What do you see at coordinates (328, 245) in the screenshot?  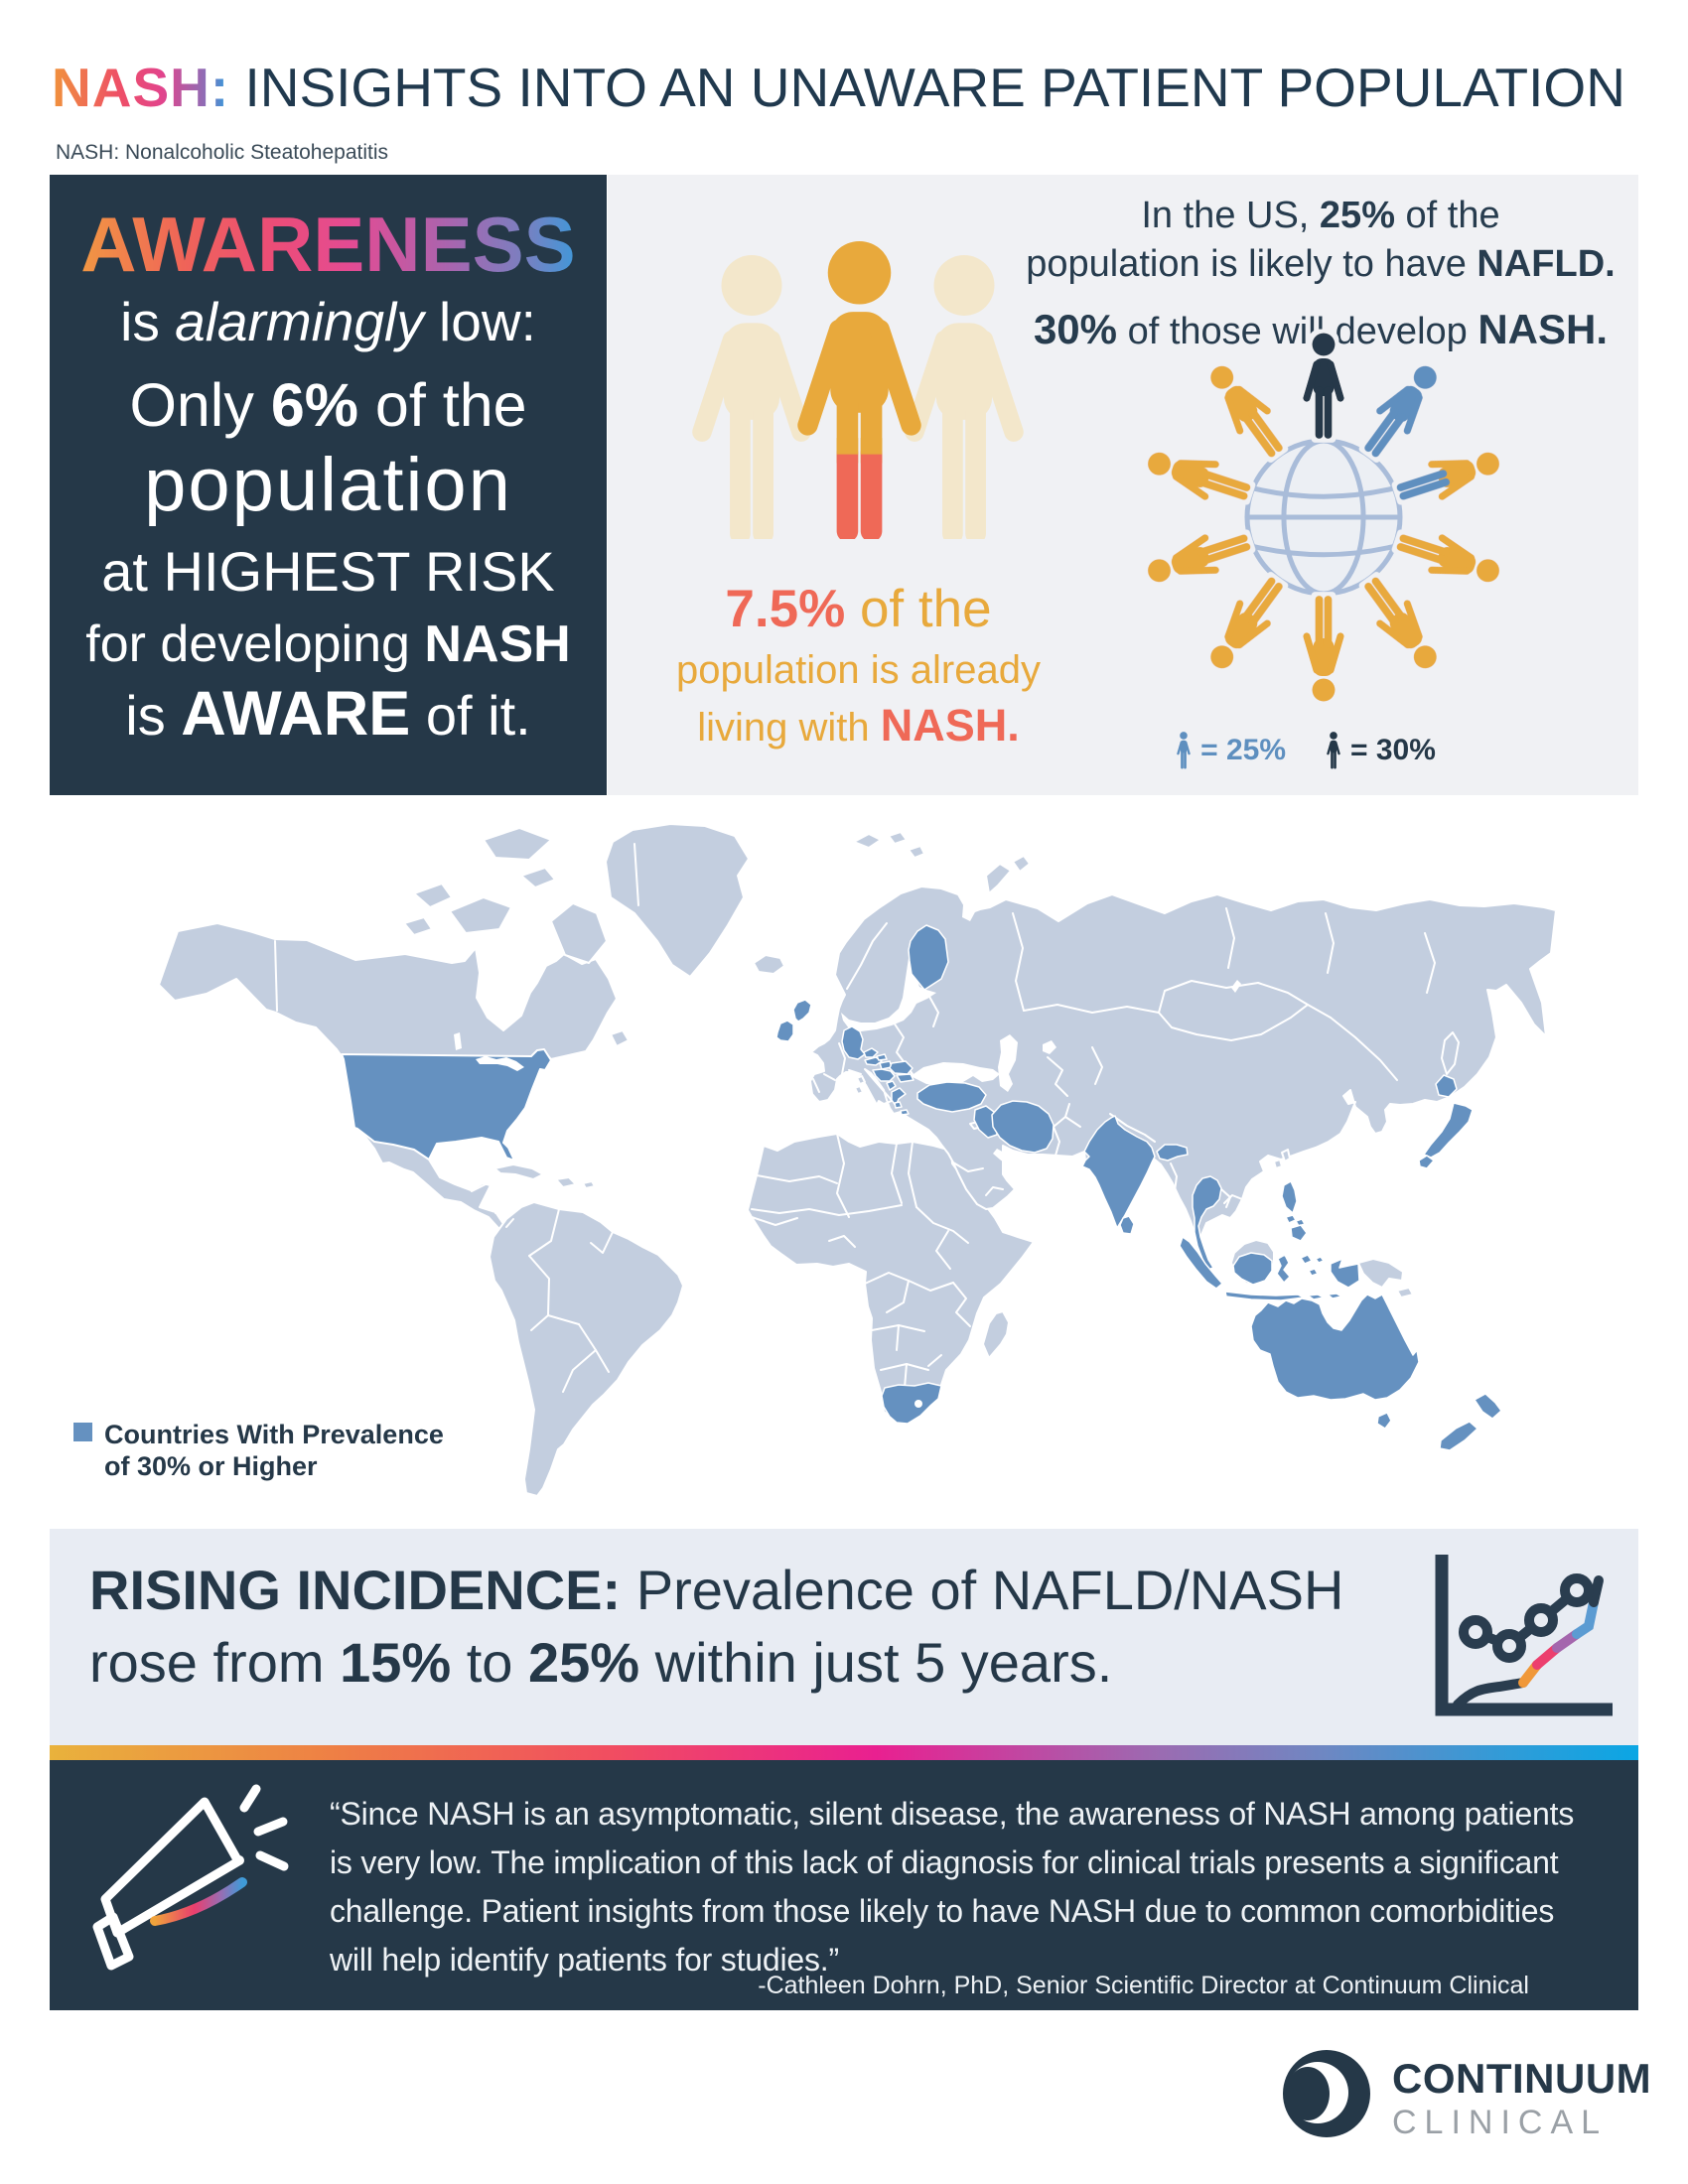 I see `awareness-headline: AWARENESS` at bounding box center [328, 245].